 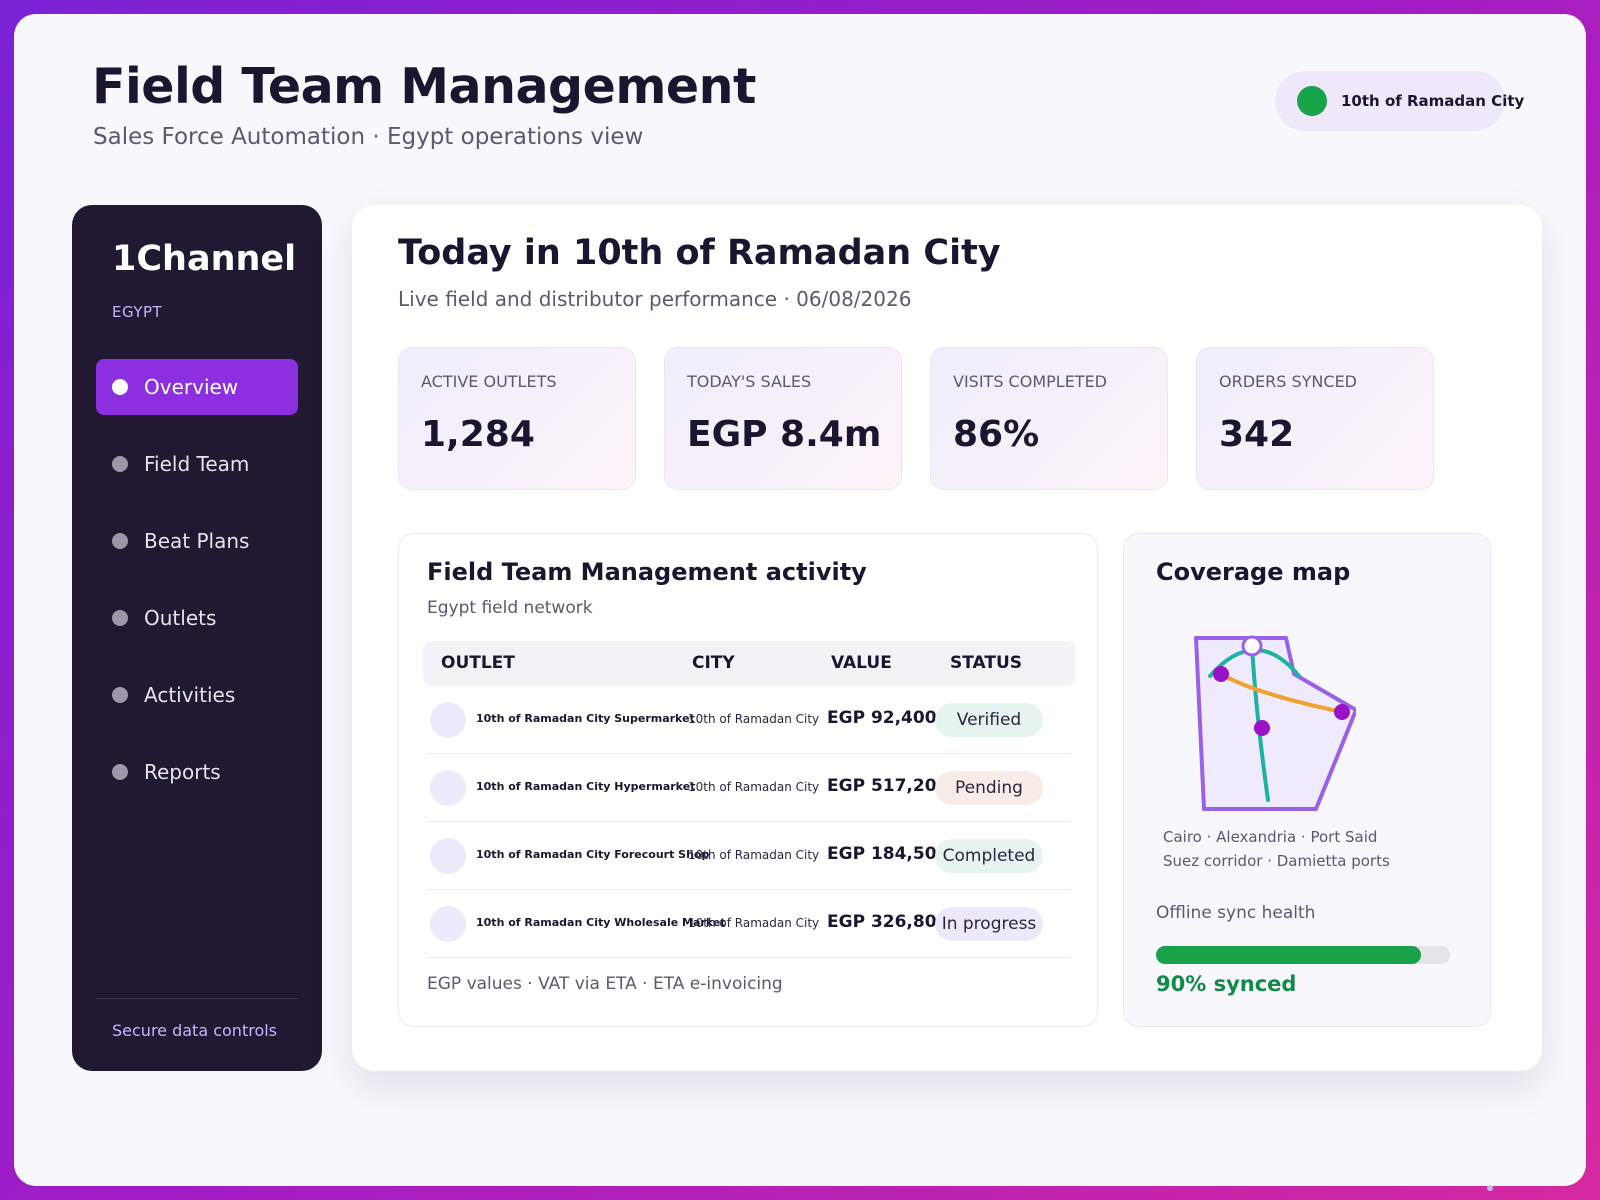 What do you see at coordinates (1030, 381) in the screenshot?
I see `kpi-label: VISITS COMPLETED` at bounding box center [1030, 381].